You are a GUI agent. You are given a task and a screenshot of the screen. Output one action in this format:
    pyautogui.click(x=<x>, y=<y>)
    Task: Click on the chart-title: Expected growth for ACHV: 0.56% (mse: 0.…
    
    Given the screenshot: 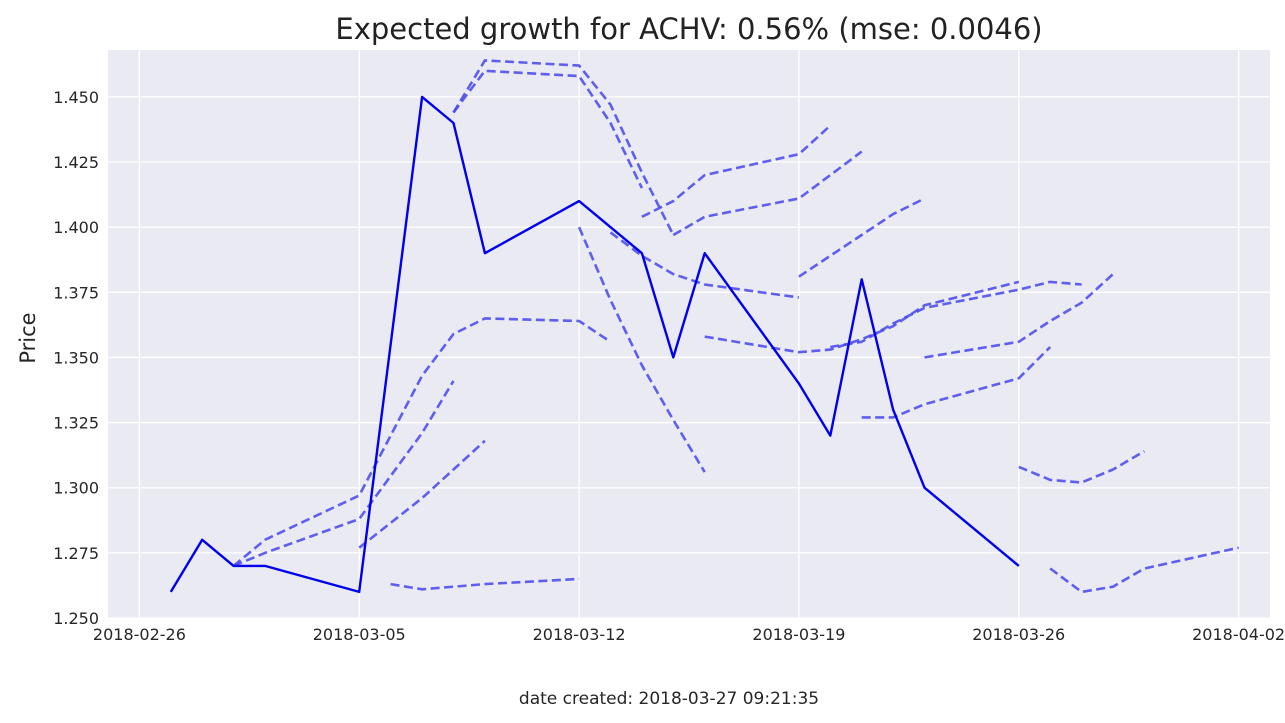 What is the action you would take?
    pyautogui.click(x=688, y=29)
    